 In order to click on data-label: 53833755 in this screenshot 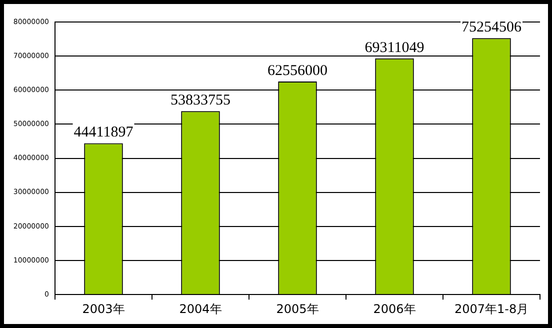, I will do `click(200, 100)`.